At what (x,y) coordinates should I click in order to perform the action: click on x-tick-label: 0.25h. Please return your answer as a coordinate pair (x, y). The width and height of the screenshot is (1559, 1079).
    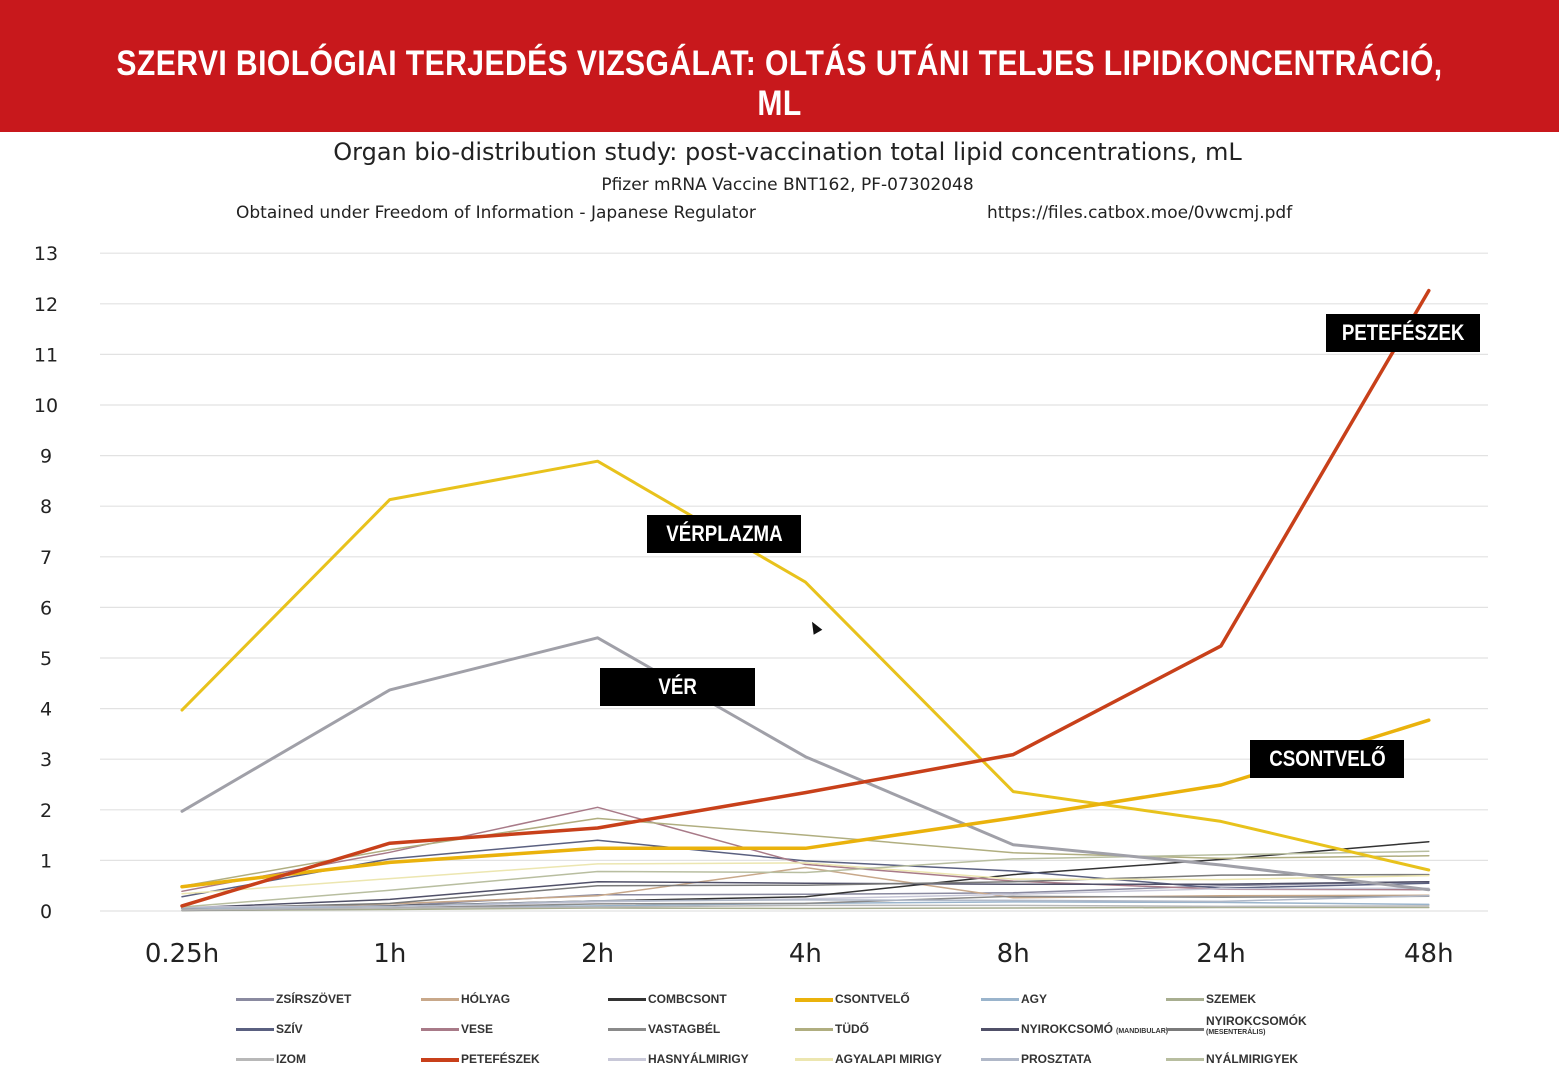
    Looking at the image, I should click on (182, 954).